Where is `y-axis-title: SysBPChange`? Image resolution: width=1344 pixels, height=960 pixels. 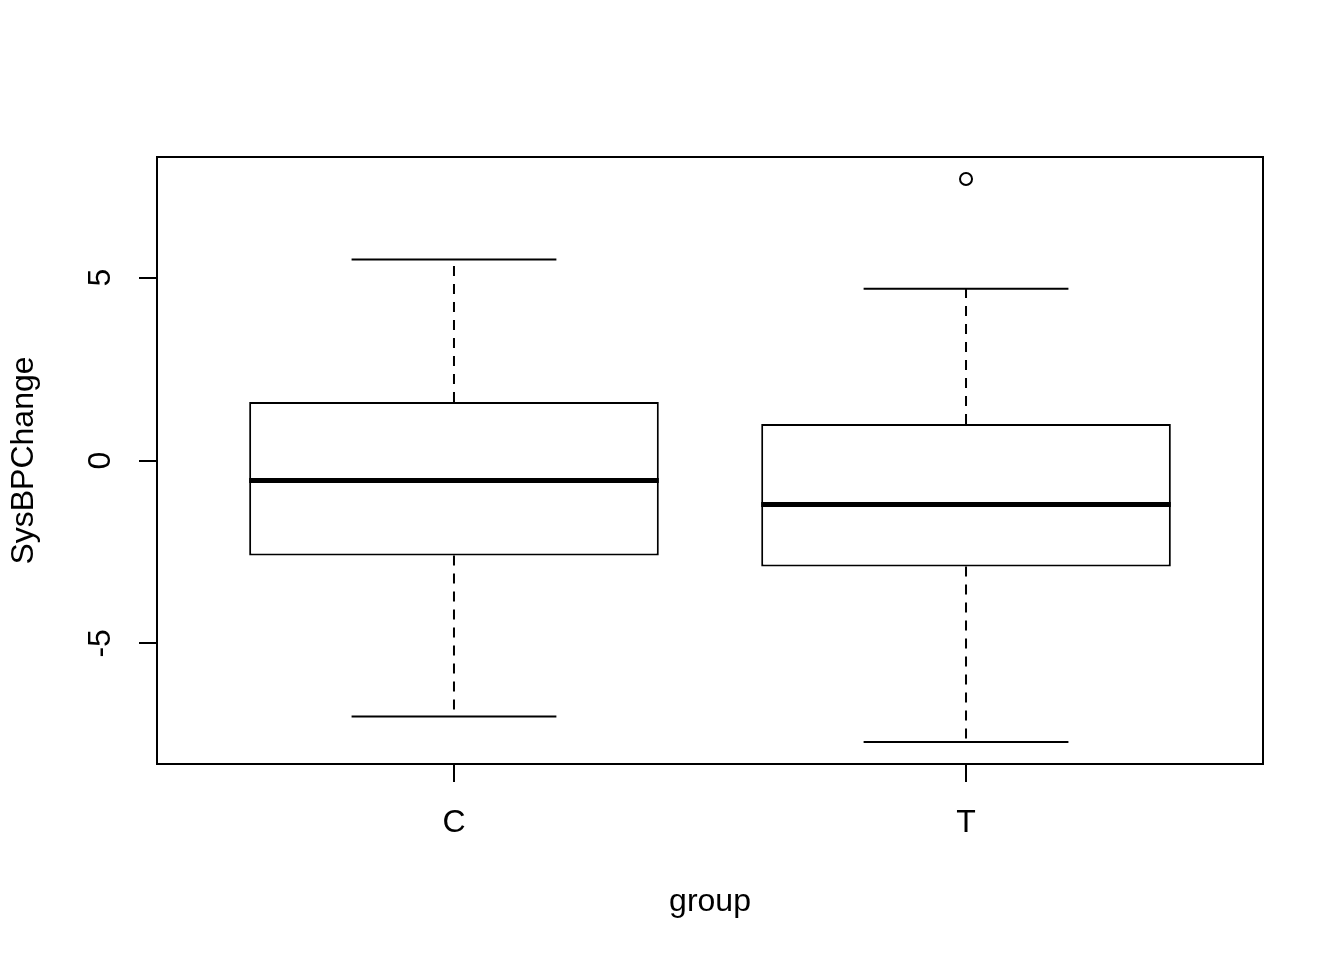
y-axis-title: SysBPChange is located at coordinates (22, 460).